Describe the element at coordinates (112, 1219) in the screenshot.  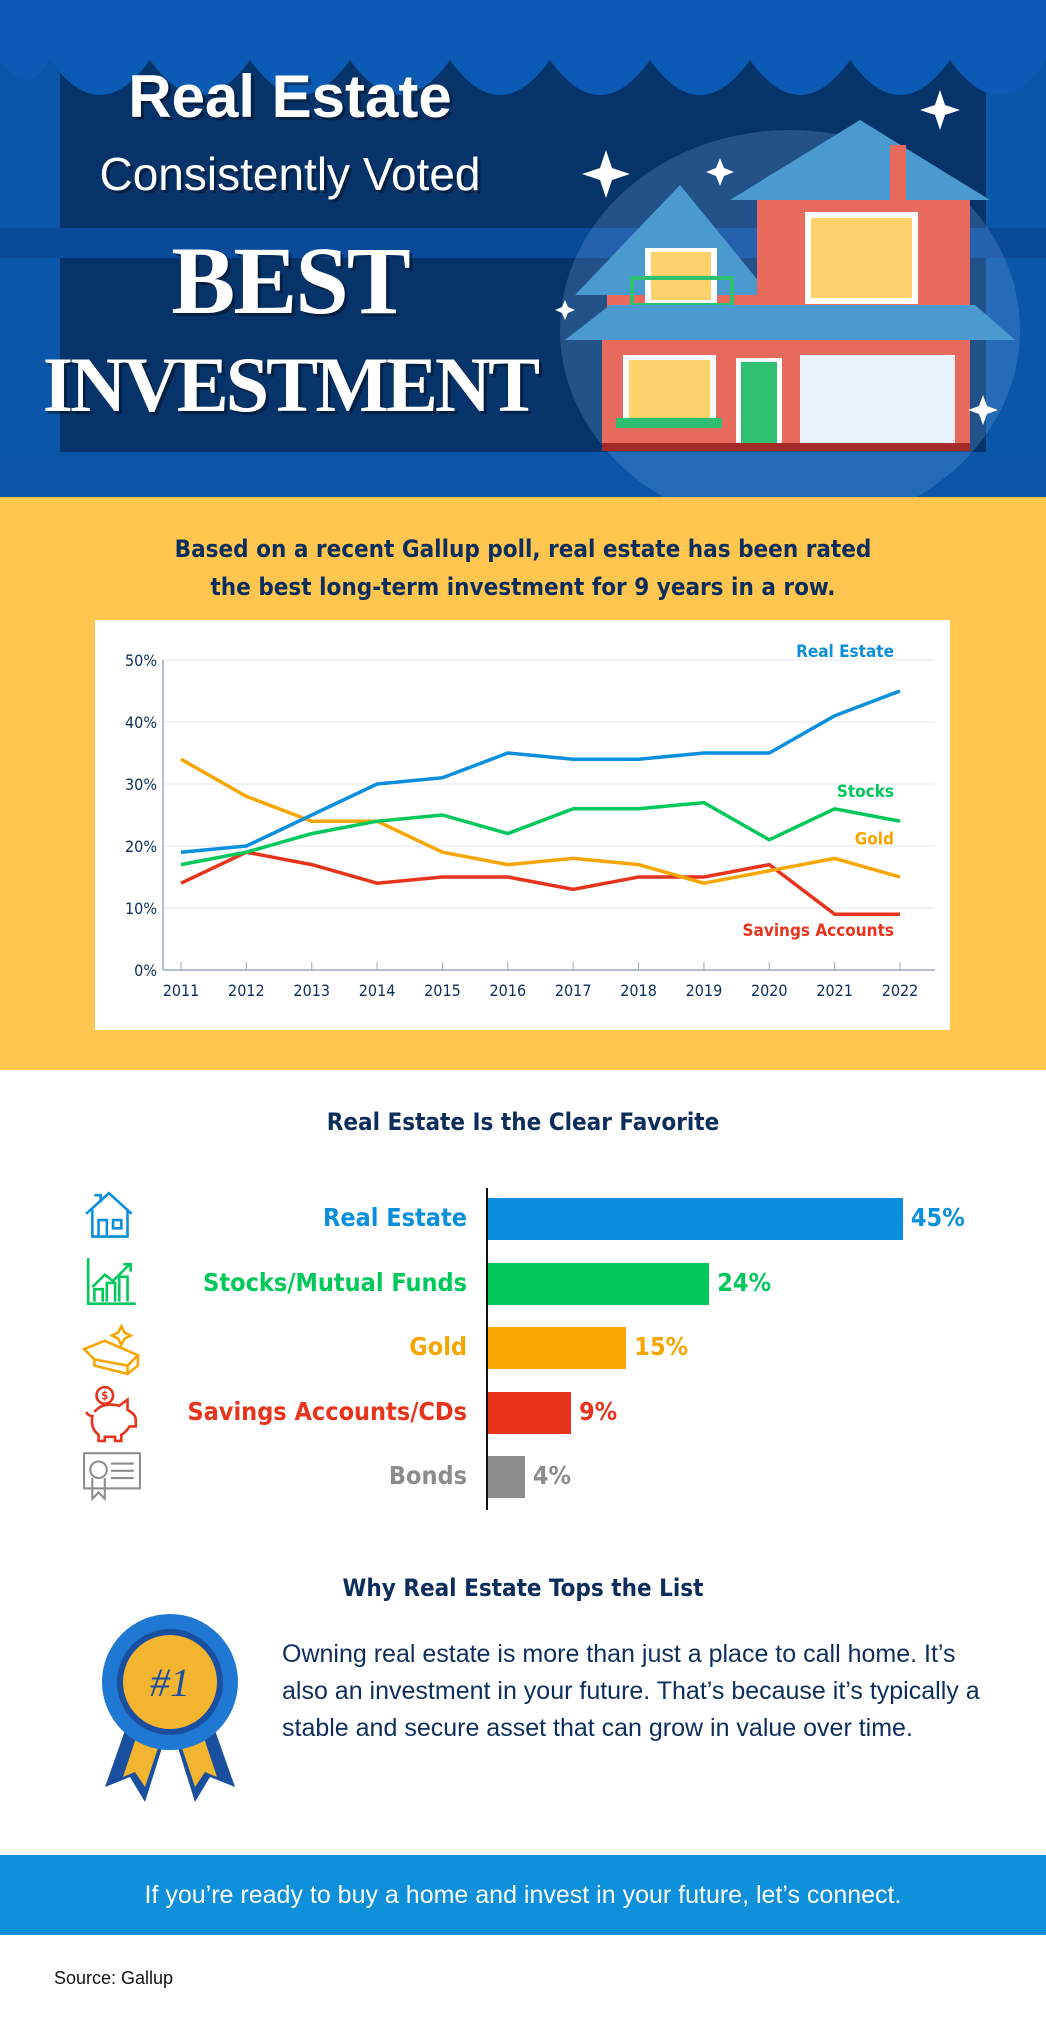
I see `house-icon` at that location.